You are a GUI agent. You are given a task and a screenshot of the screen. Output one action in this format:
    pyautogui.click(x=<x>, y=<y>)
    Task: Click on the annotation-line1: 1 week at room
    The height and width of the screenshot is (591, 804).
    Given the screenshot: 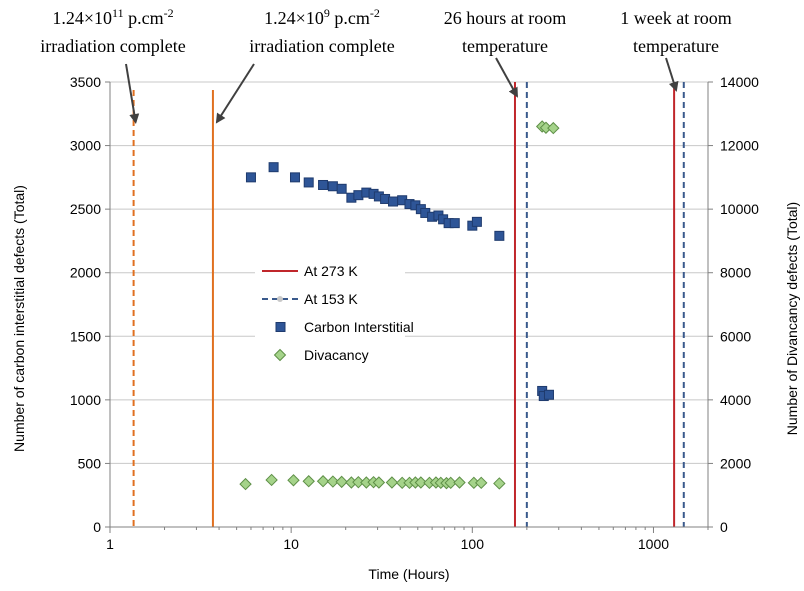 What is the action you would take?
    pyautogui.click(x=675, y=18)
    